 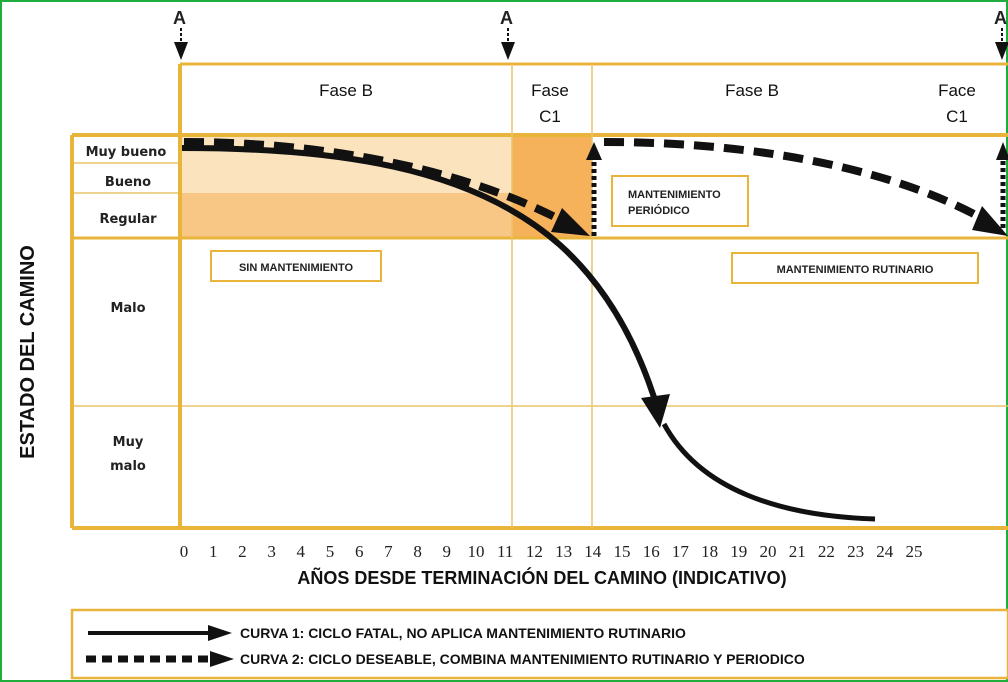 I want to click on level-label-bueno: Bueno, so click(x=128, y=182).